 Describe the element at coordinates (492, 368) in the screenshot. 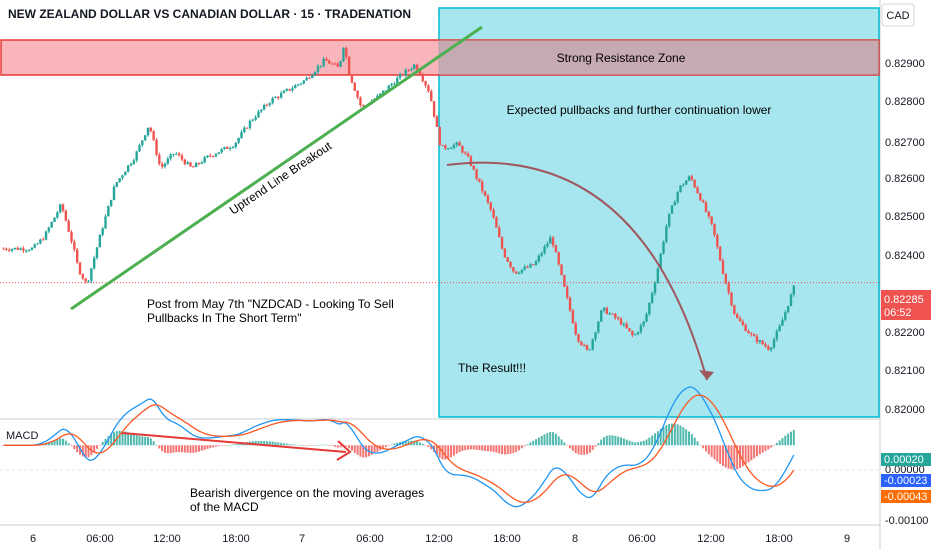

I see `result-label: The Result!!!` at that location.